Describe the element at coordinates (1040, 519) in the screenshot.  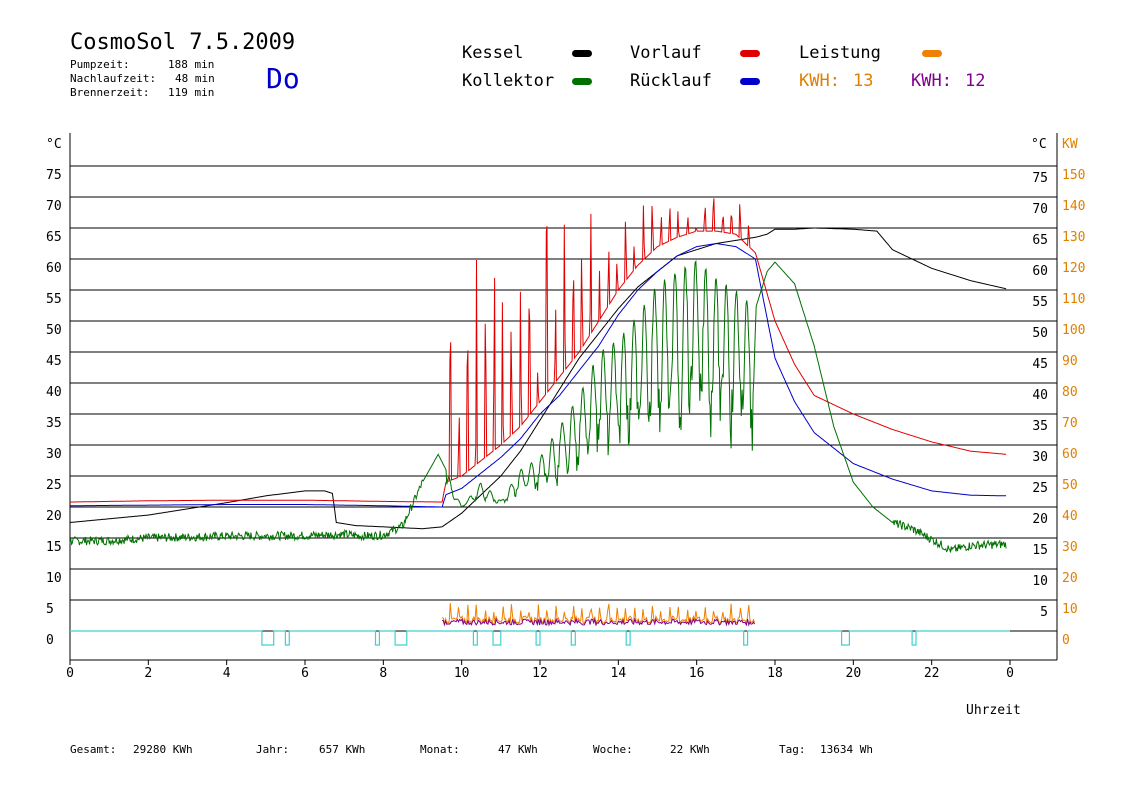
I see `y-tick-right: 20` at that location.